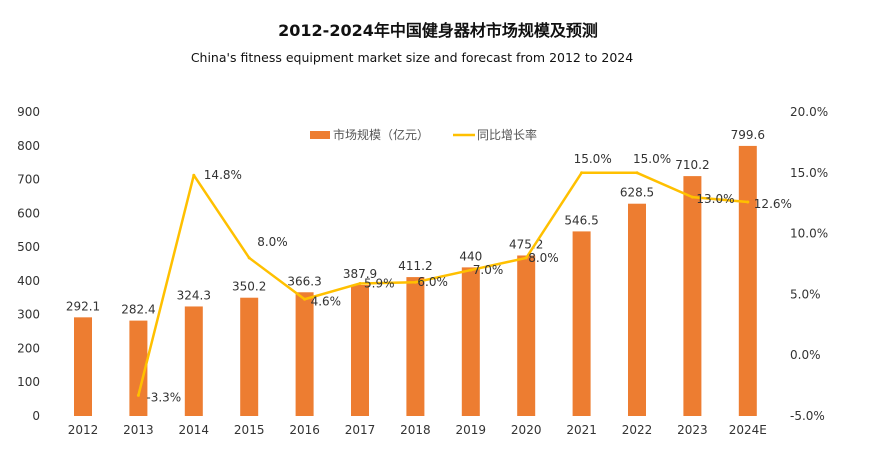 This screenshot has height=458, width=876. Describe the element at coordinates (28, 213) in the screenshot. I see `left-axis-tick: 600` at that location.